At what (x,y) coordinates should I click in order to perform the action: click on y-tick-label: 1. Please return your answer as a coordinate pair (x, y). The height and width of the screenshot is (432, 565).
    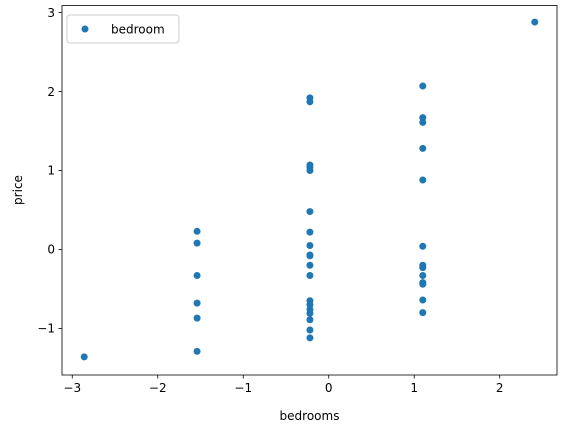
    Looking at the image, I should click on (51, 171).